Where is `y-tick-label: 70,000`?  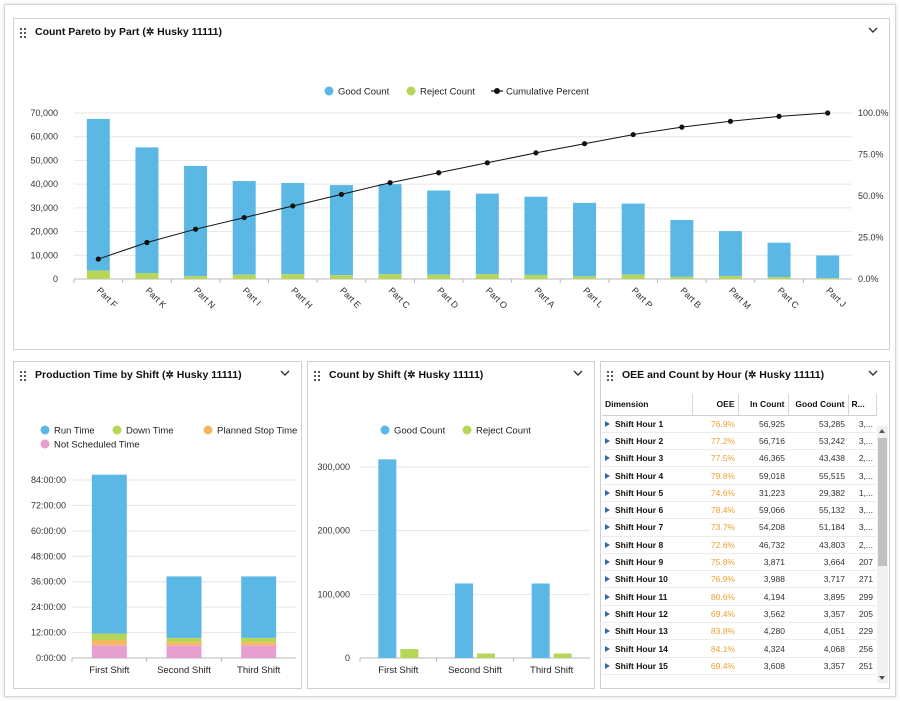 y-tick-label: 70,000 is located at coordinates (44, 113).